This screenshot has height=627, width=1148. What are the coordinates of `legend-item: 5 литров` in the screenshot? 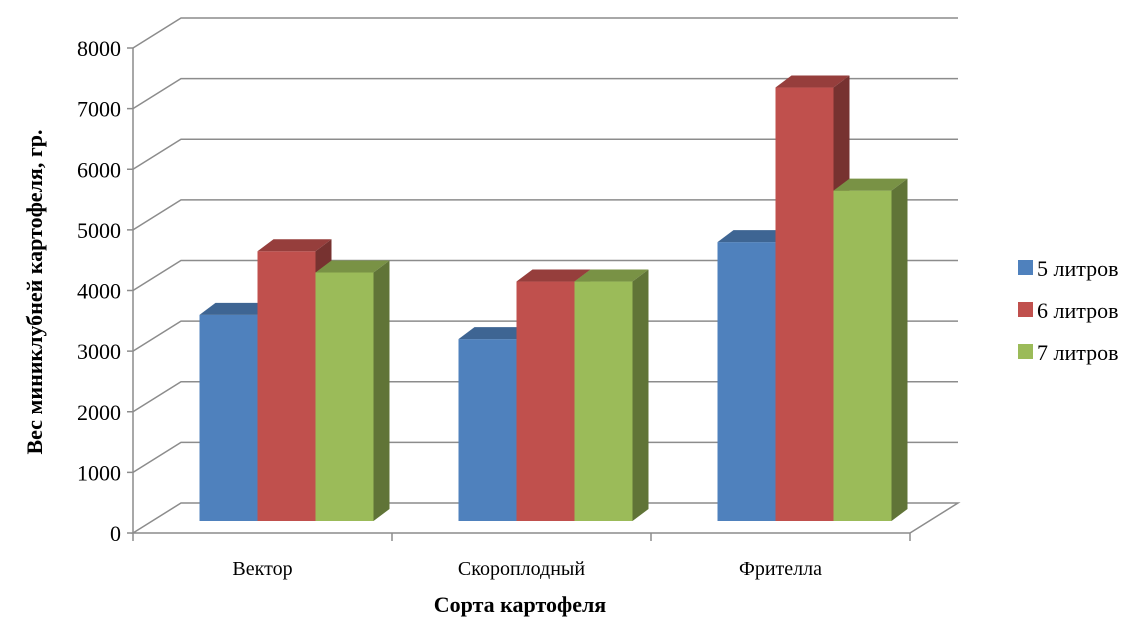 It's located at (1068, 268).